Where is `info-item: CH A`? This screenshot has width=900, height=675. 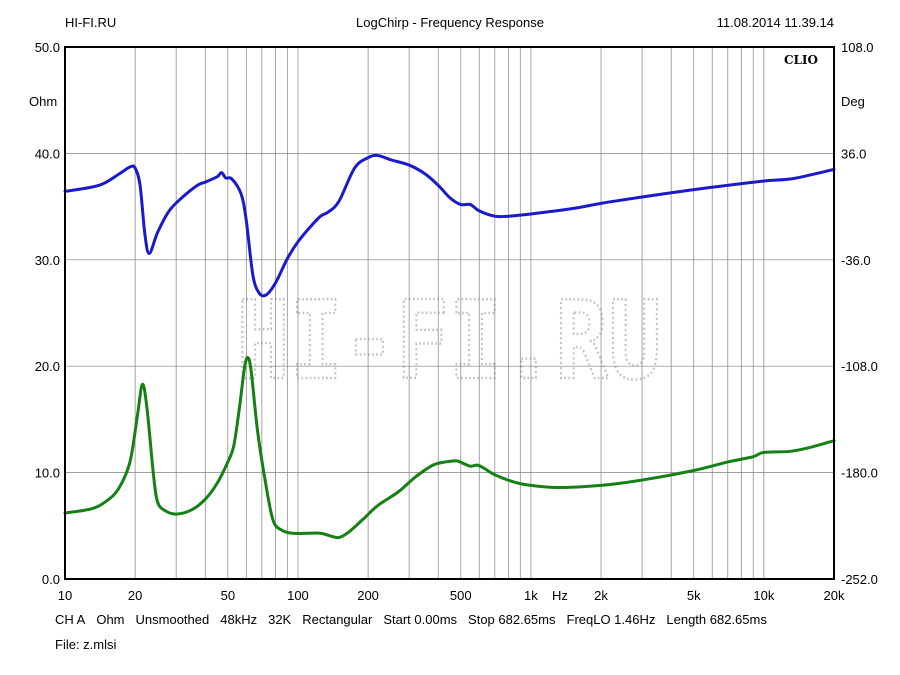
info-item: CH A is located at coordinates (70, 619).